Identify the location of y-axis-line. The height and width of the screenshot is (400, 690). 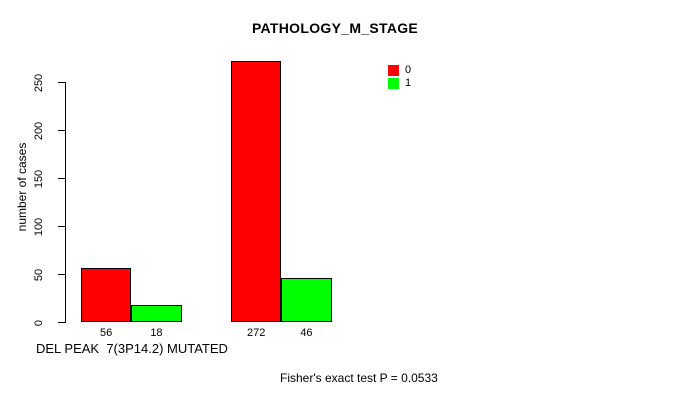
(65, 202).